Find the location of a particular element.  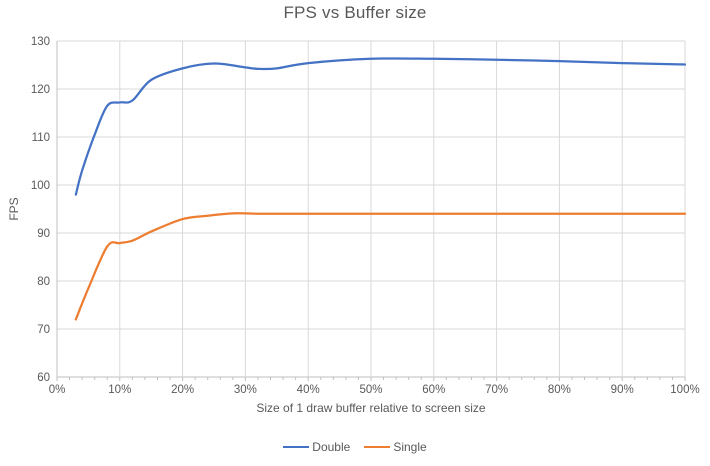

legend-item-single: Single is located at coordinates (395, 447).